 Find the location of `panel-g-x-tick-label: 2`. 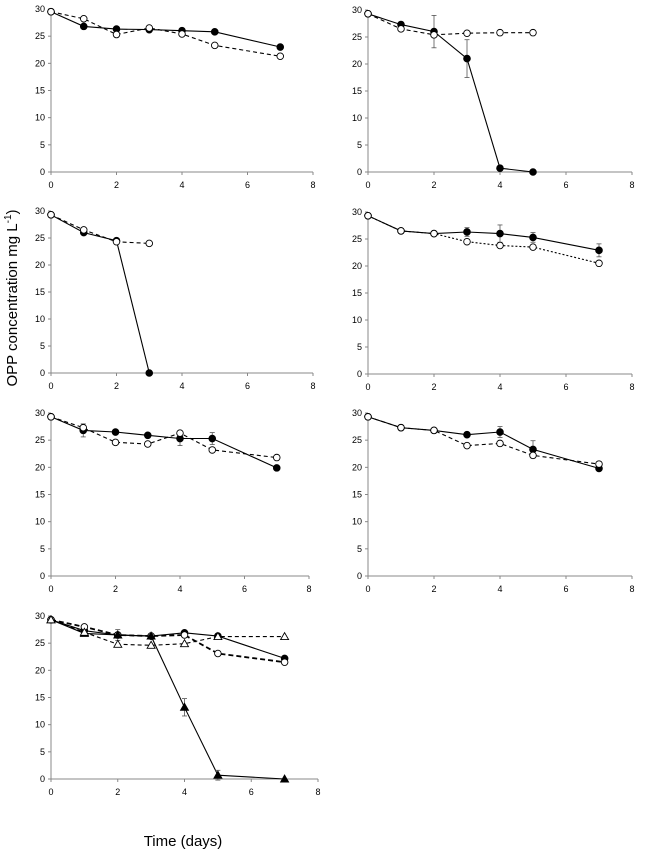

panel-g-x-tick-label: 2 is located at coordinates (117, 792).